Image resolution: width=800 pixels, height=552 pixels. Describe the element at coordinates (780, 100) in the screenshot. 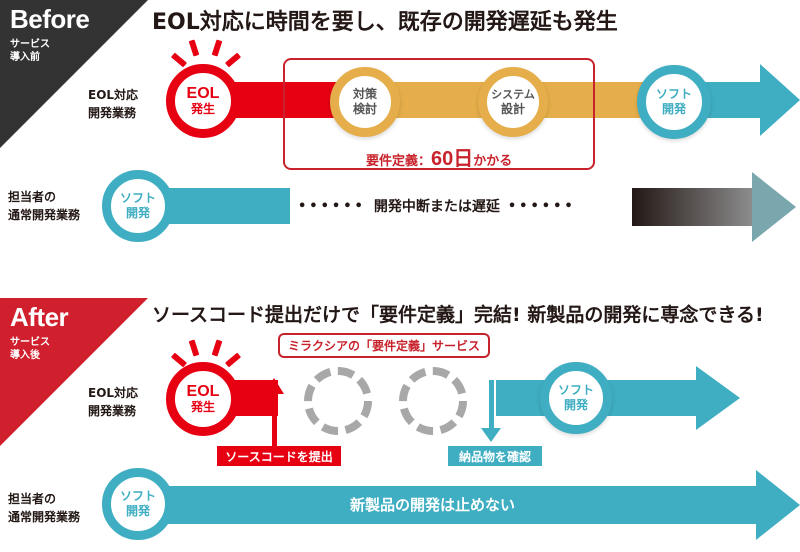

I see `before-row1-arrowhead` at that location.